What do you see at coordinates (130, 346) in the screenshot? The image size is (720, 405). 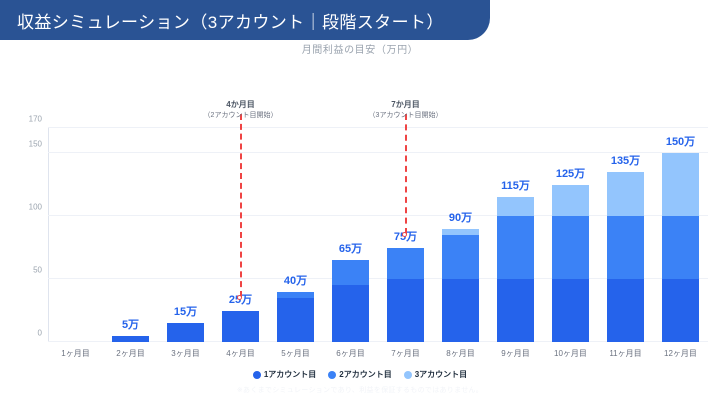 I see `bar-group: 2ヶ月目` at bounding box center [130, 346].